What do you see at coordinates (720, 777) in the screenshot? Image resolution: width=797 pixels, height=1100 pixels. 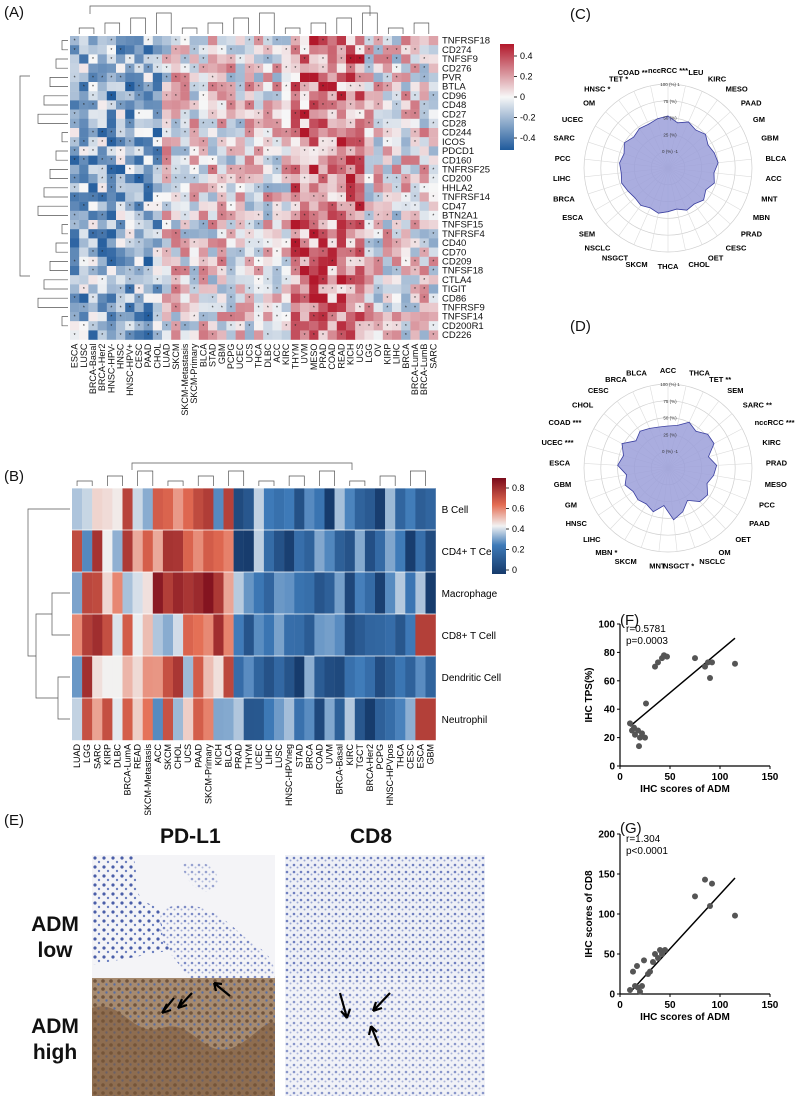 I see `x-tick-label: 100` at bounding box center [720, 777].